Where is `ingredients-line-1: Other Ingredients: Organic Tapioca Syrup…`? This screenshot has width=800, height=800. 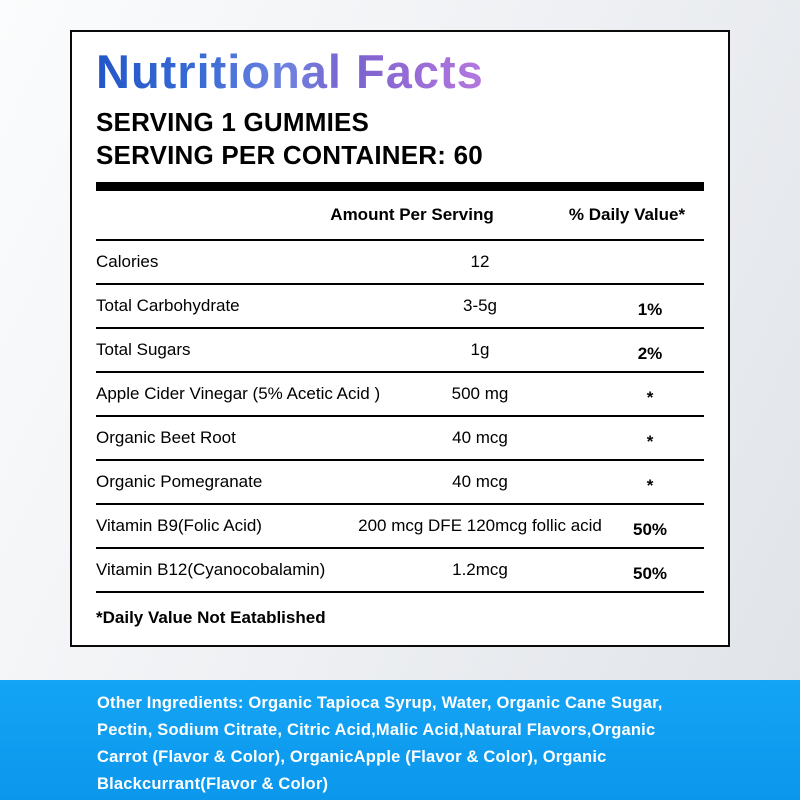
ingredients-line-1: Other Ingredients: Organic Tapioca Syrup… is located at coordinates (380, 703).